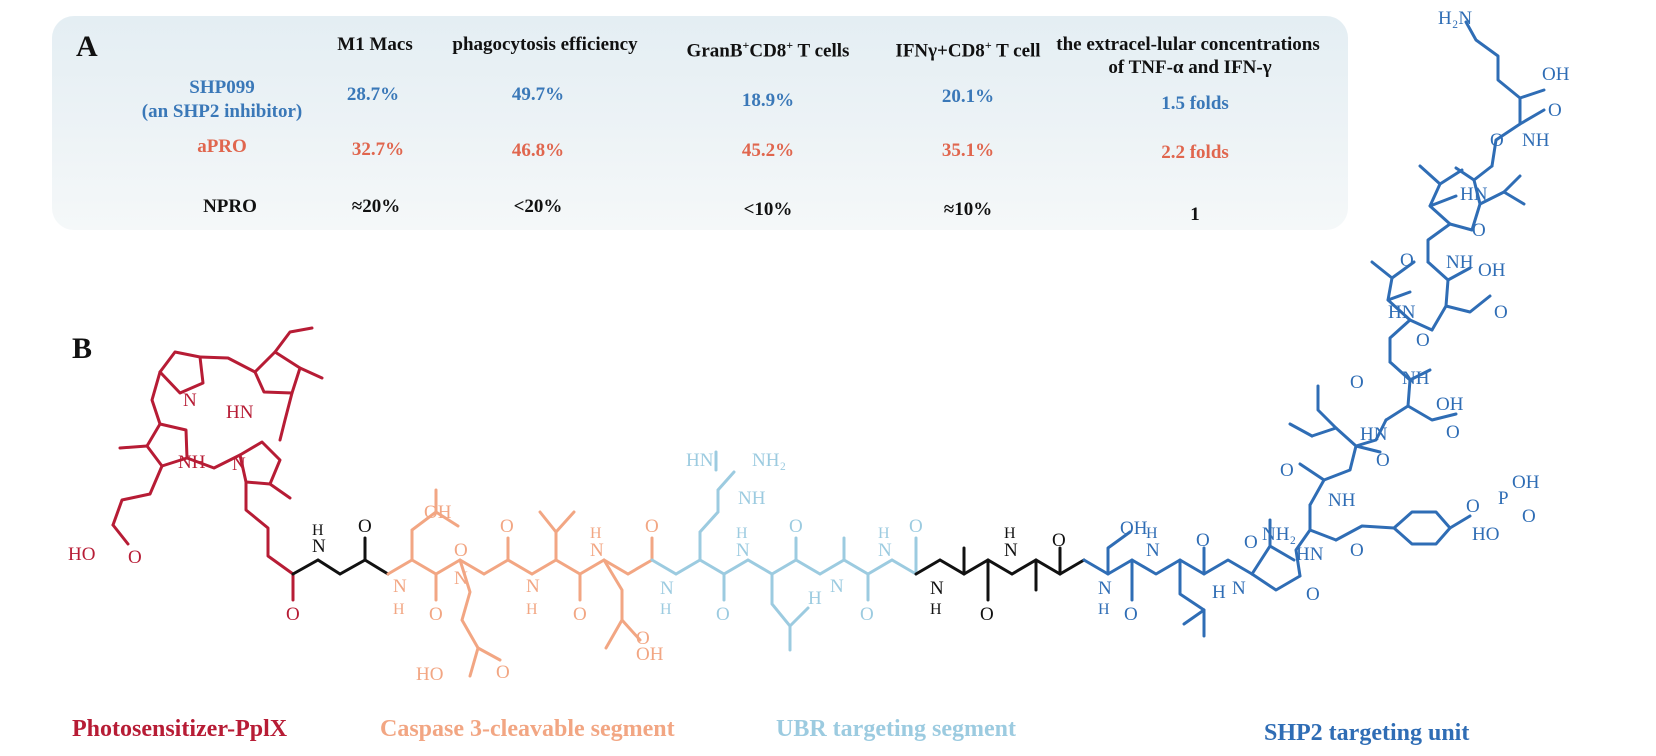 Image resolution: width=1656 pixels, height=756 pixels. Describe the element at coordinates (1313, 594) in the screenshot. I see `shp2-o3: O` at that location.